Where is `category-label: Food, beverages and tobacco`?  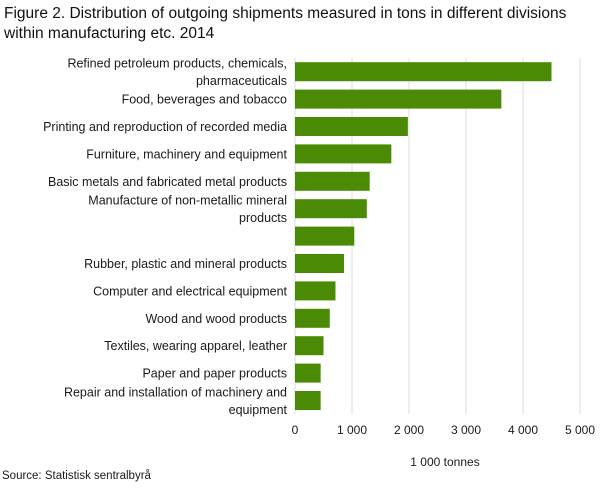
category-label: Food, beverages and tobacco is located at coordinates (204, 100).